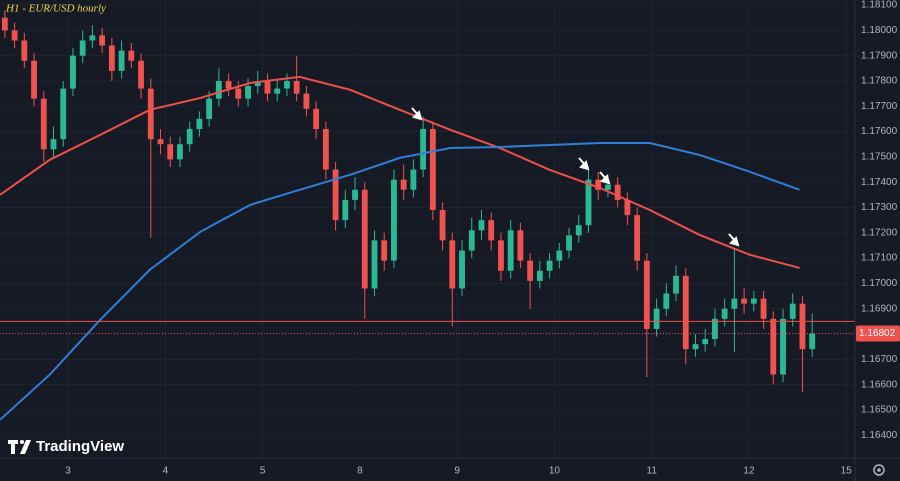 The height and width of the screenshot is (481, 900). What do you see at coordinates (166, 471) in the screenshot?
I see `x-tick-label: 4` at bounding box center [166, 471].